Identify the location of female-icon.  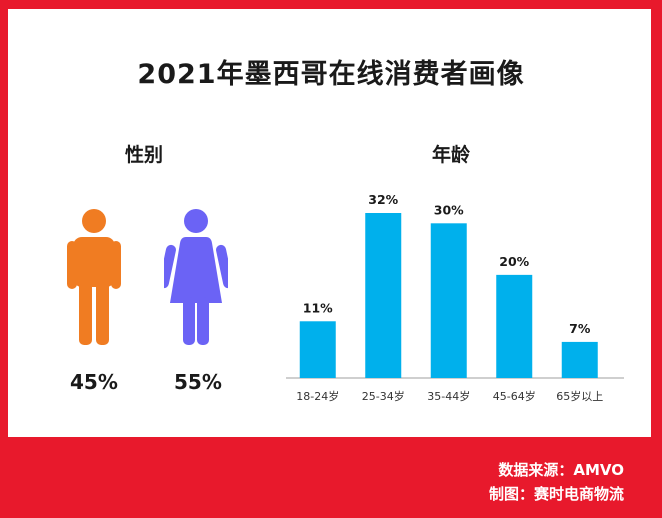
(196, 277).